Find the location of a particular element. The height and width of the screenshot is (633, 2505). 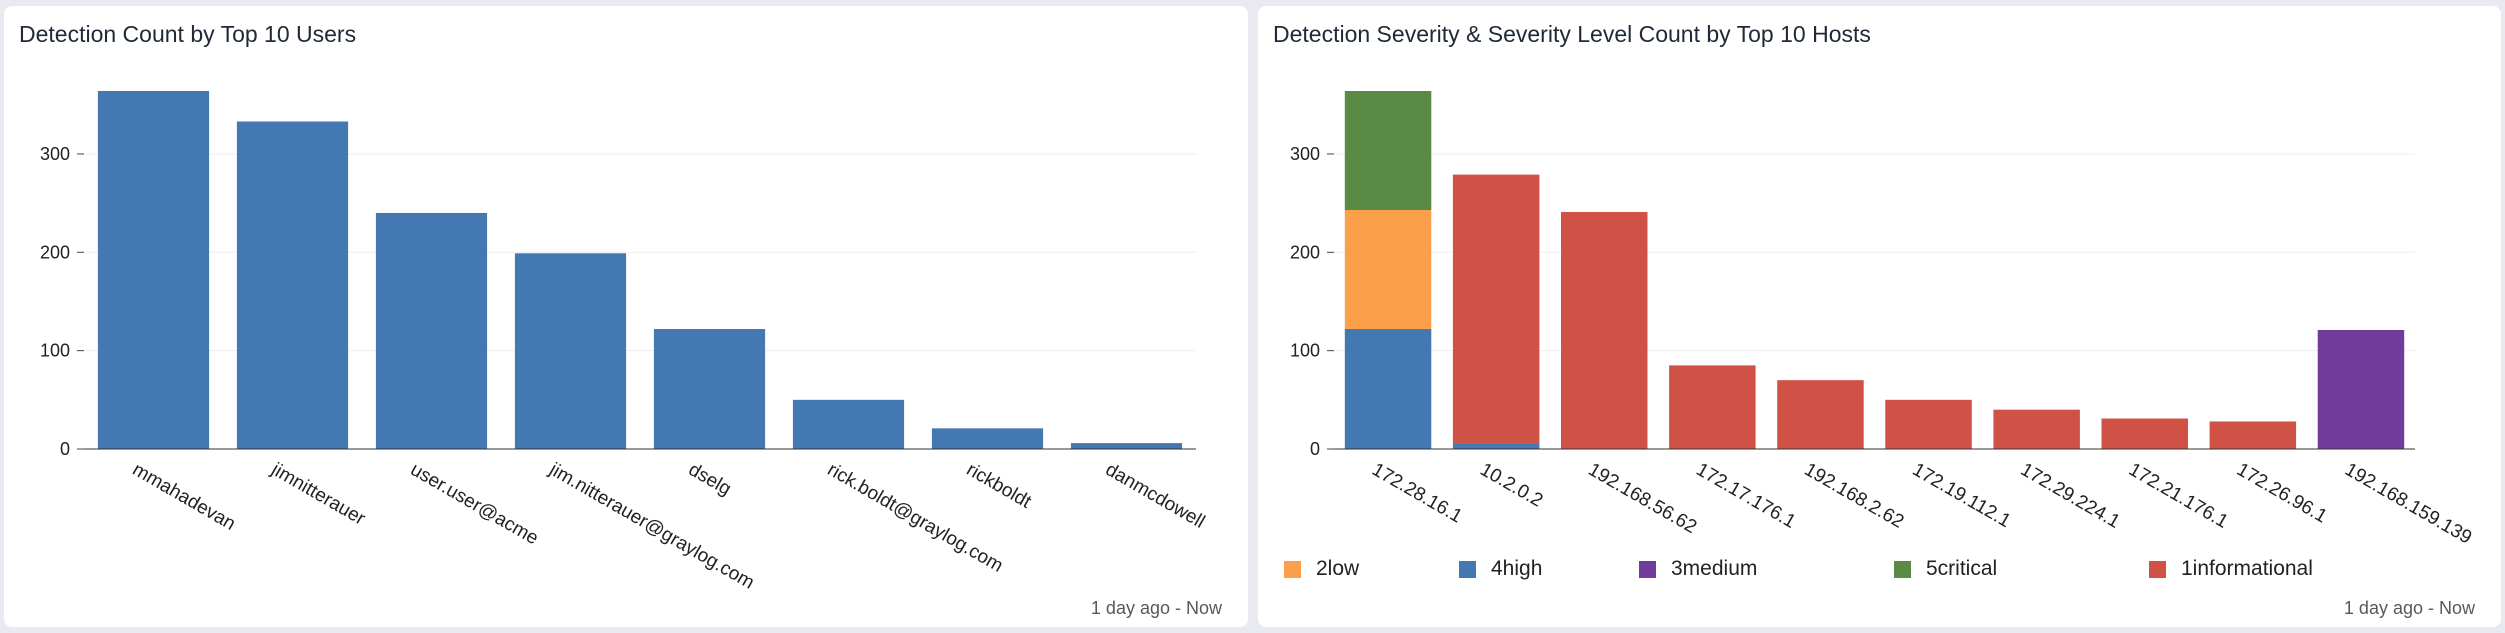

legend-label: 4high is located at coordinates (1517, 568).